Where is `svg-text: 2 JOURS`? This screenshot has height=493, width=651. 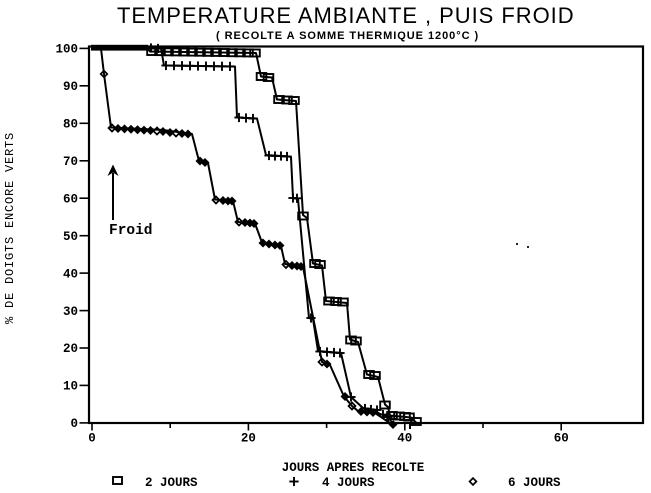 svg-text: 2 JOURS is located at coordinates (171, 483).